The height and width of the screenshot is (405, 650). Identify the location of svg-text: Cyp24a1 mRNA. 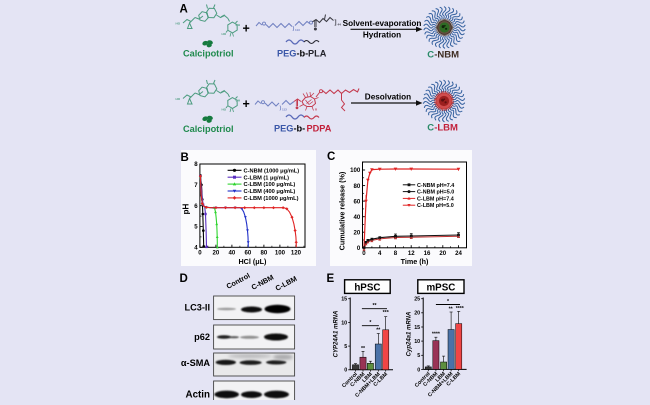
(410, 334).